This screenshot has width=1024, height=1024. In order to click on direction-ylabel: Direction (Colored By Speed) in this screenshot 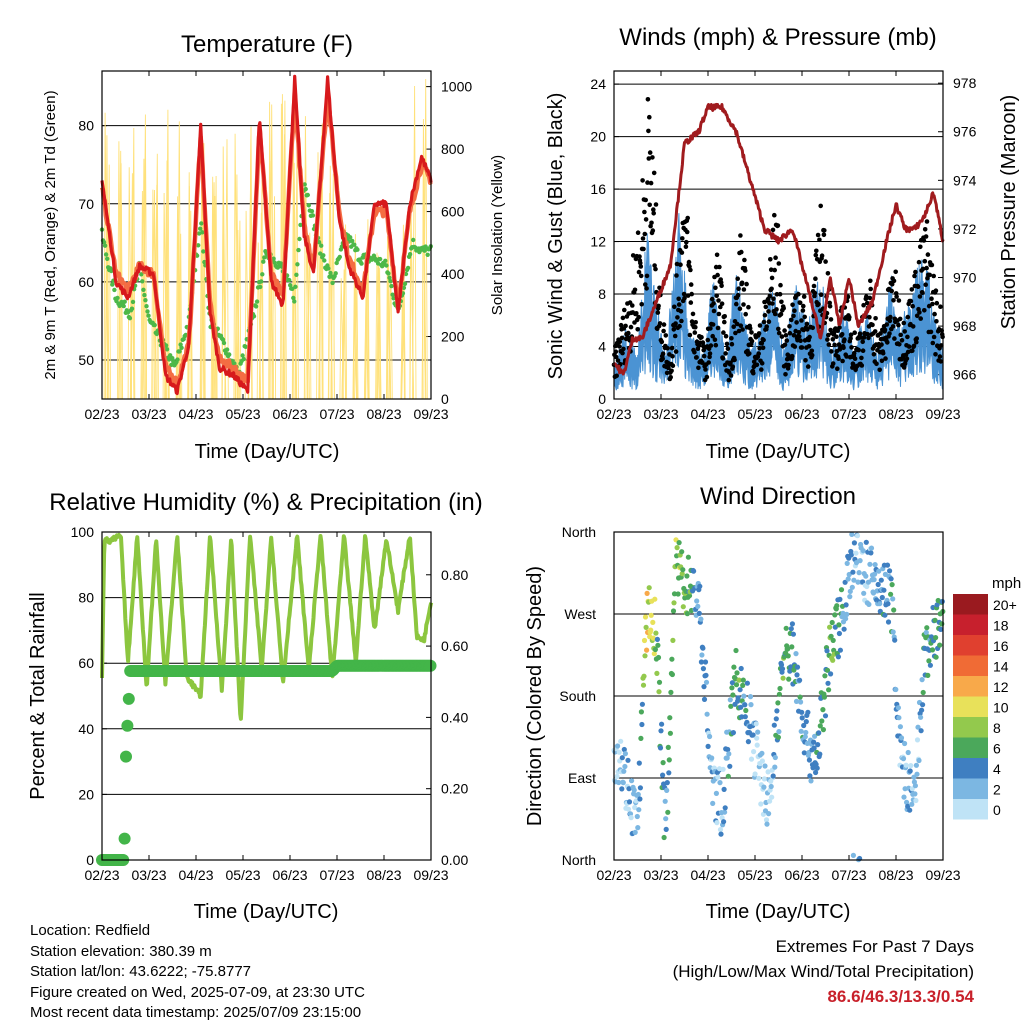, I will do `click(535, 696)`.